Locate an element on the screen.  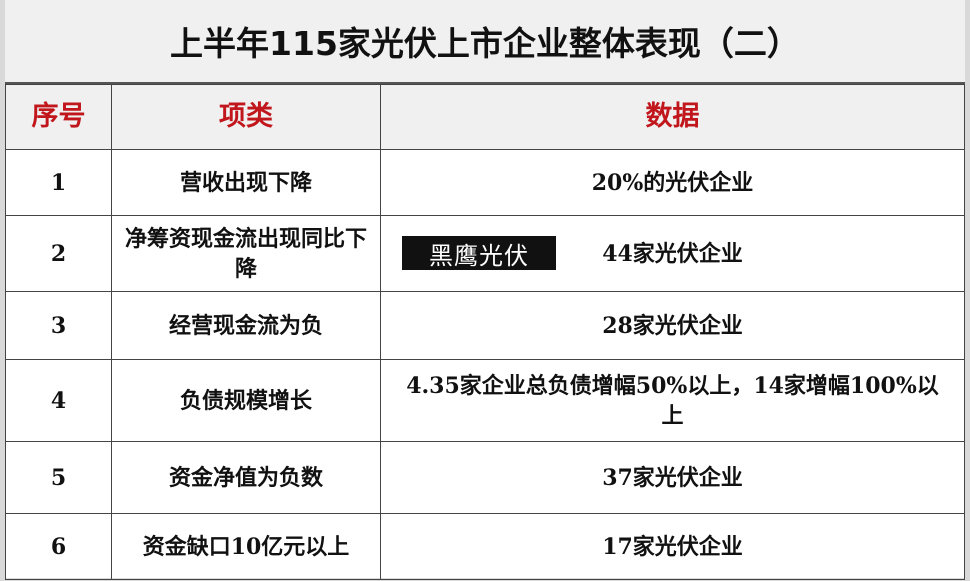
cell-index: 3 is located at coordinates (58, 325).